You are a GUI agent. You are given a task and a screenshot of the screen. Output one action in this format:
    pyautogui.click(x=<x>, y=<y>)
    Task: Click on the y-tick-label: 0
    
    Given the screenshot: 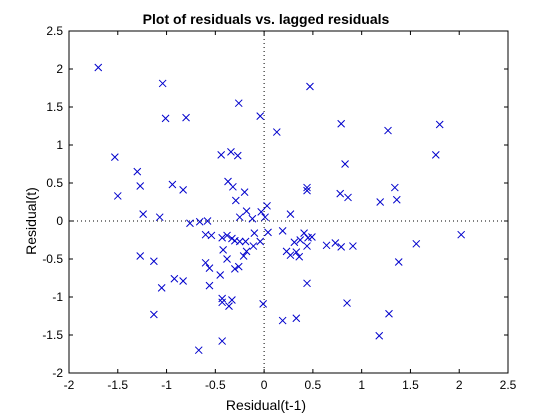 What is the action you would take?
    pyautogui.click(x=59, y=221)
    